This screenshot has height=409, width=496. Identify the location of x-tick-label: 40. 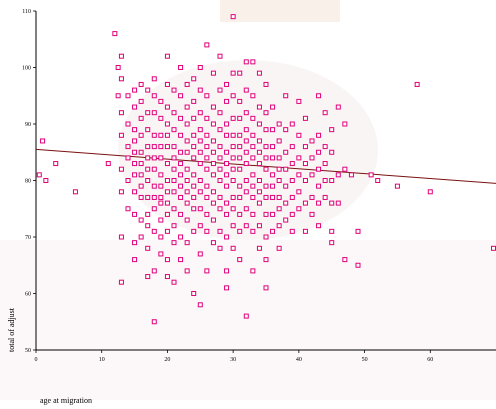
(299, 360).